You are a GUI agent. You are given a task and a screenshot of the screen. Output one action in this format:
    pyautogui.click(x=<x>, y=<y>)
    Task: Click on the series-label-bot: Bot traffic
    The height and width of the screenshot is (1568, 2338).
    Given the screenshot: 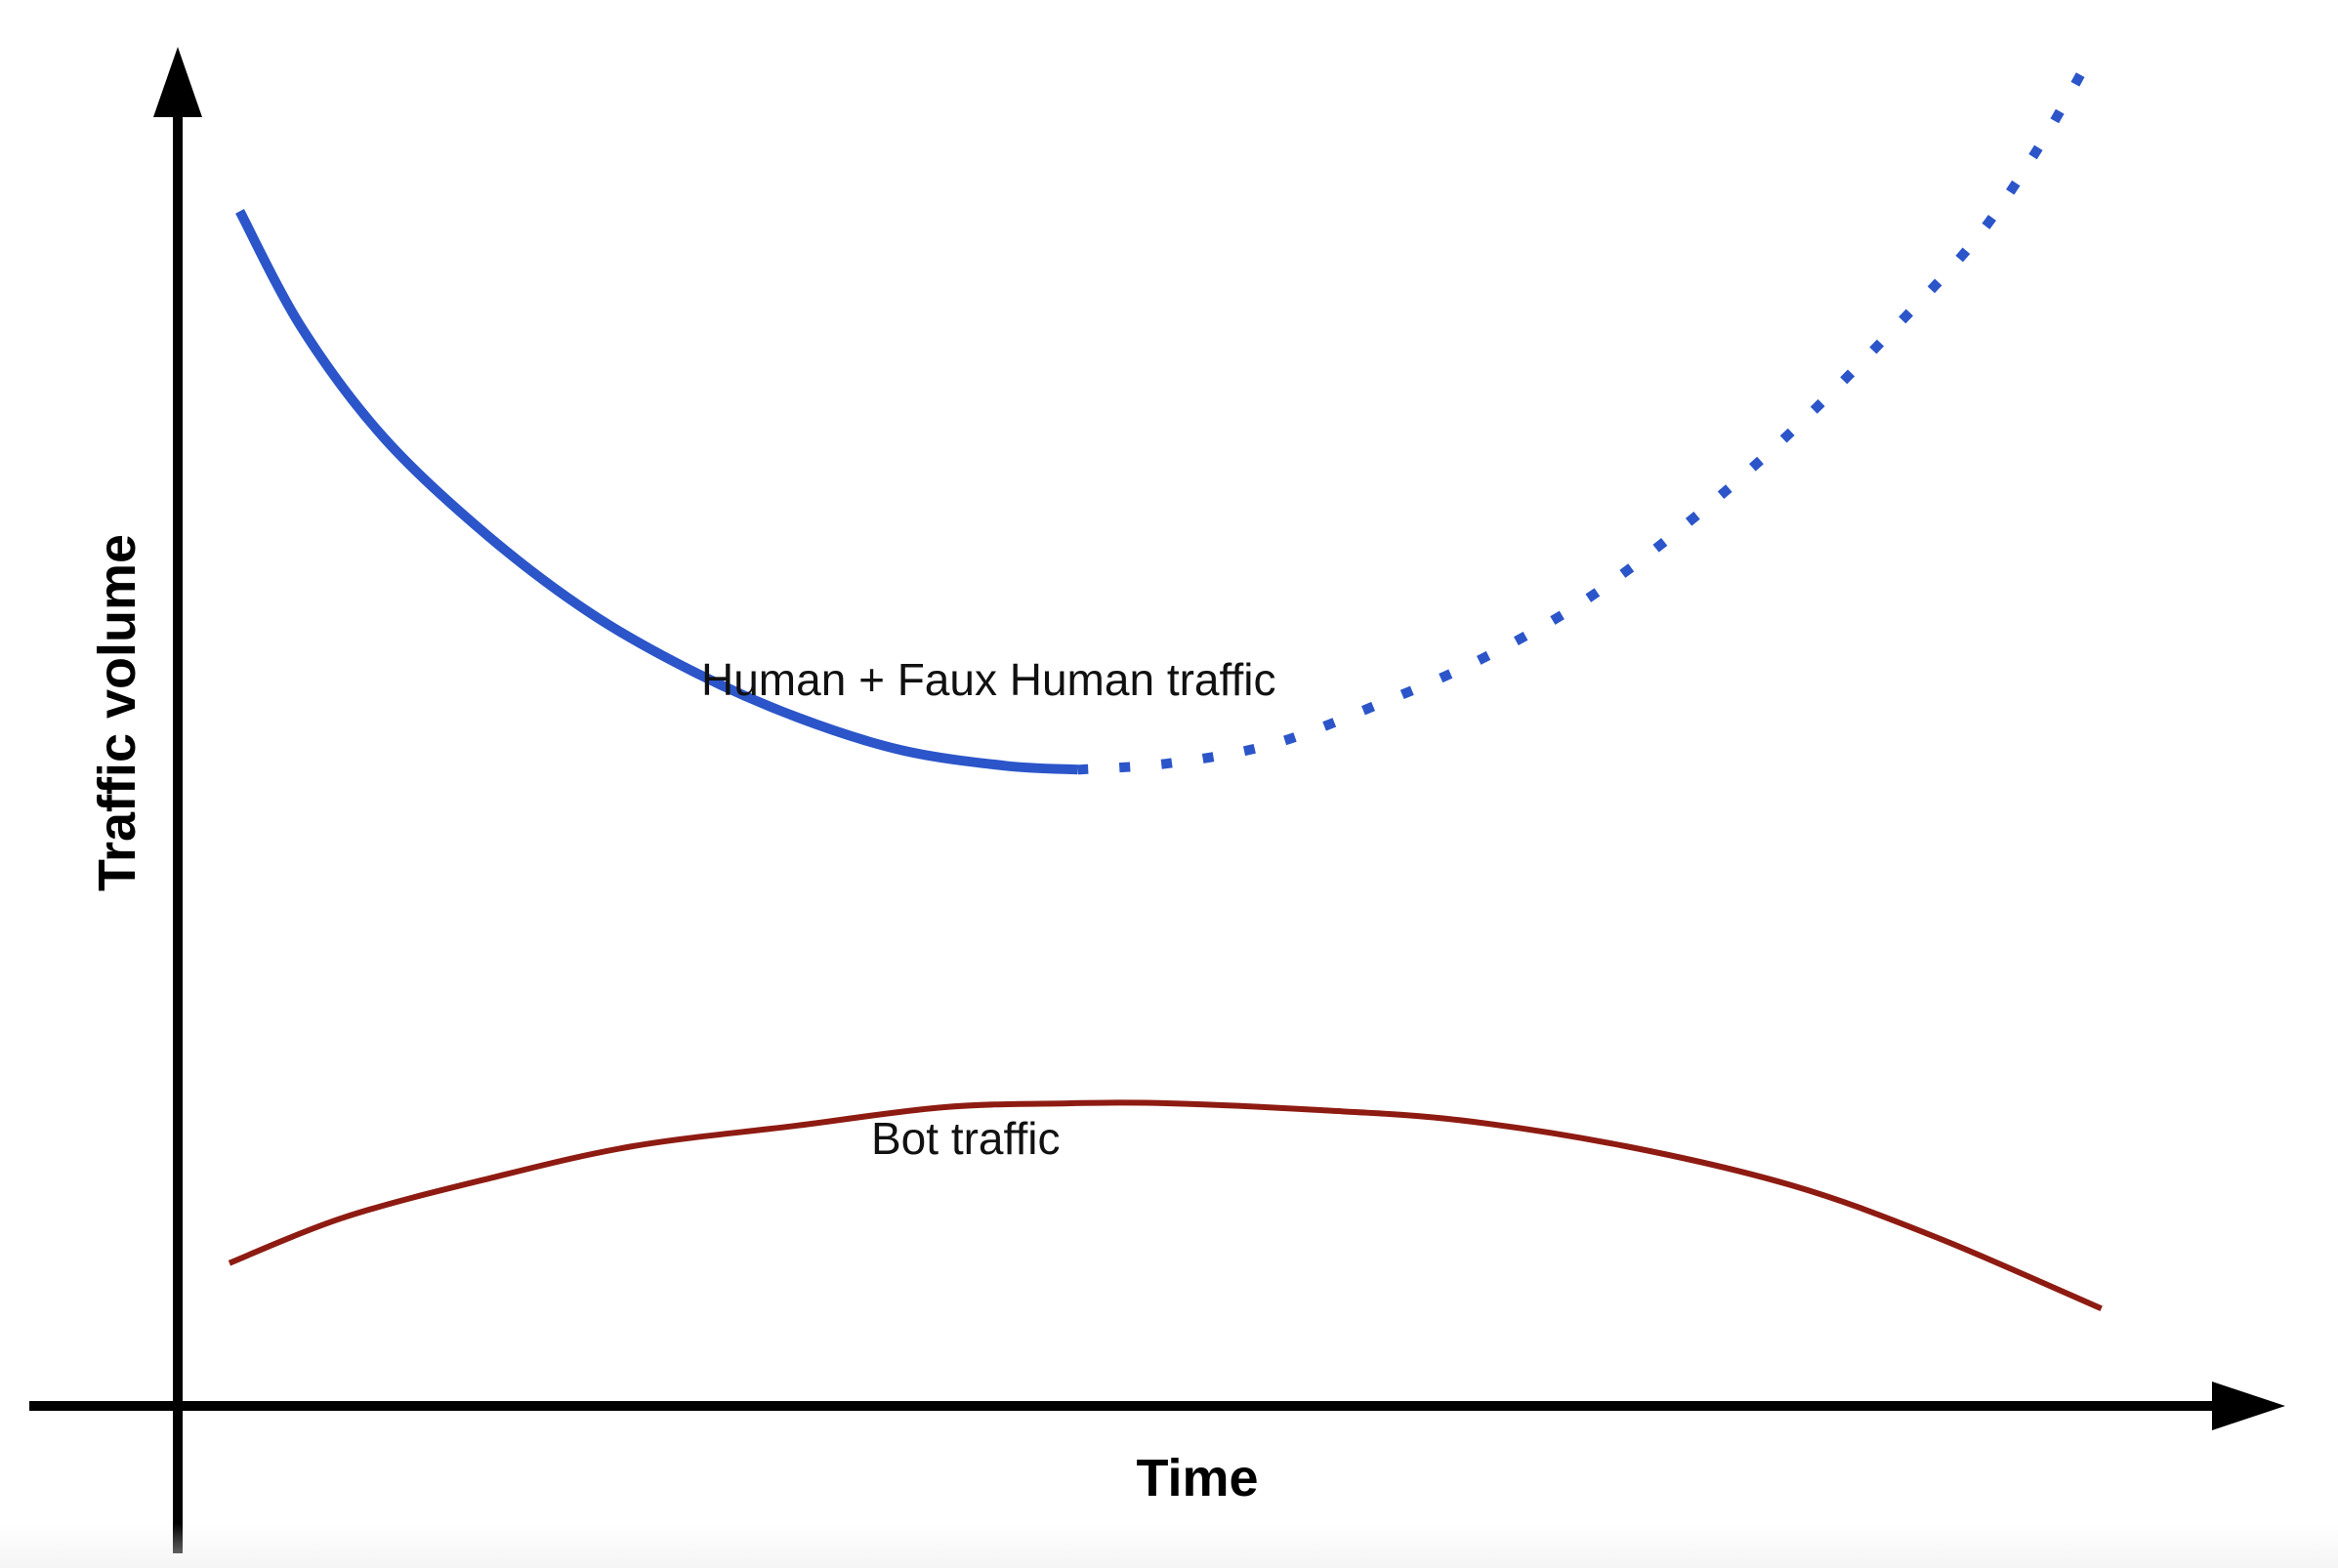 What is the action you would take?
    pyautogui.click(x=965, y=1138)
    